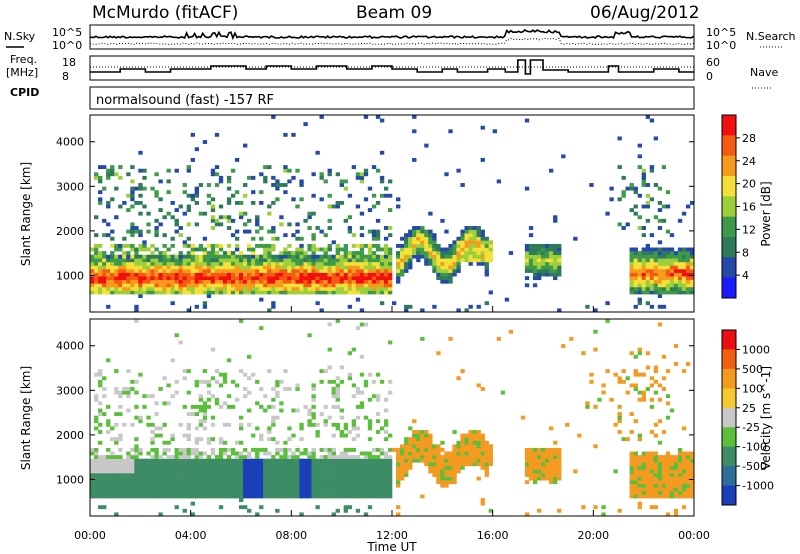 This screenshot has width=800, height=554. Describe the element at coordinates (729, 166) in the screenshot. I see `colorbar-segment` at that location.